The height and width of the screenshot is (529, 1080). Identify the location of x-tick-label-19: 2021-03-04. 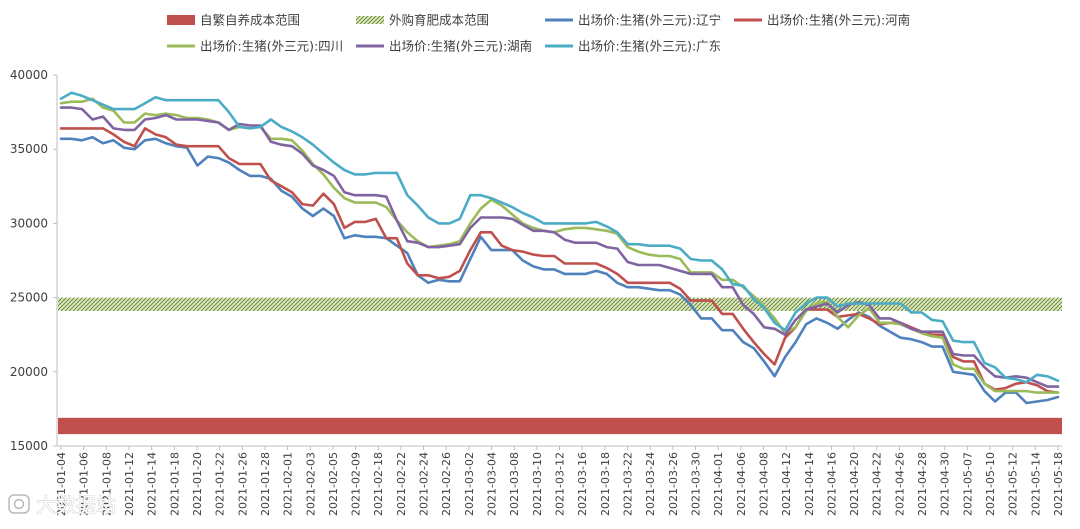
(492, 484).